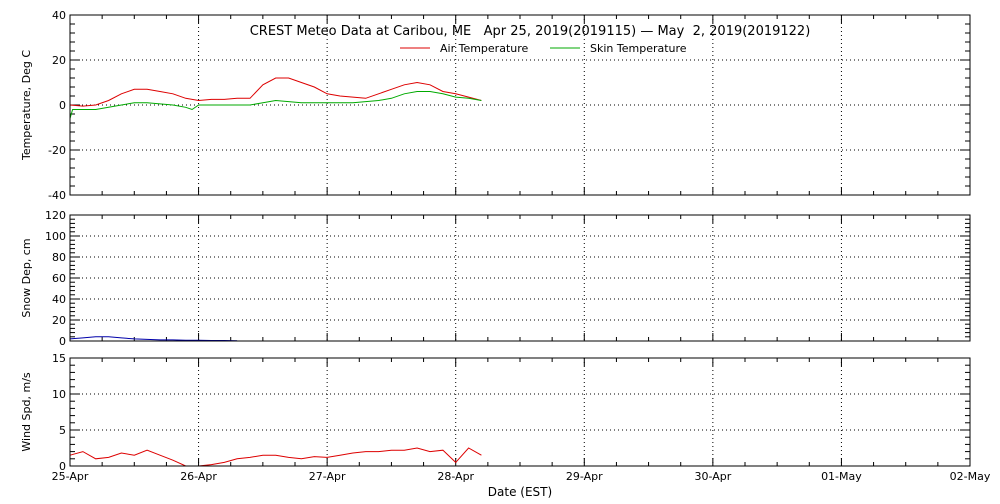 This screenshot has height=504, width=1000. I want to click on y-axis-label: Temperature, Deg C, so click(26, 105).